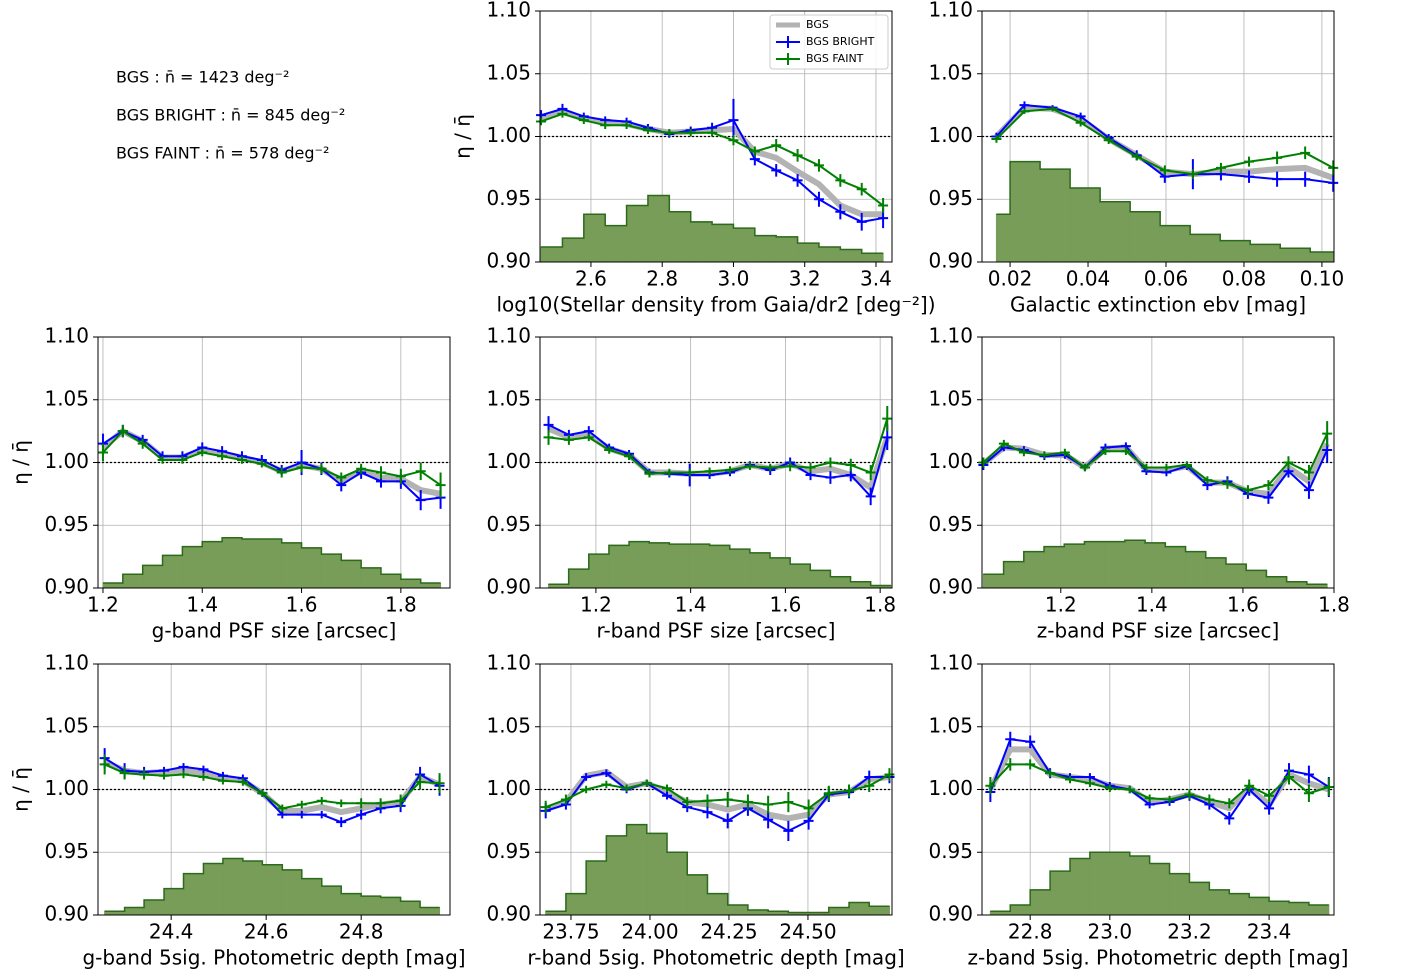  What do you see at coordinates (817, 24) in the screenshot?
I see `legend-label: BGS` at bounding box center [817, 24].